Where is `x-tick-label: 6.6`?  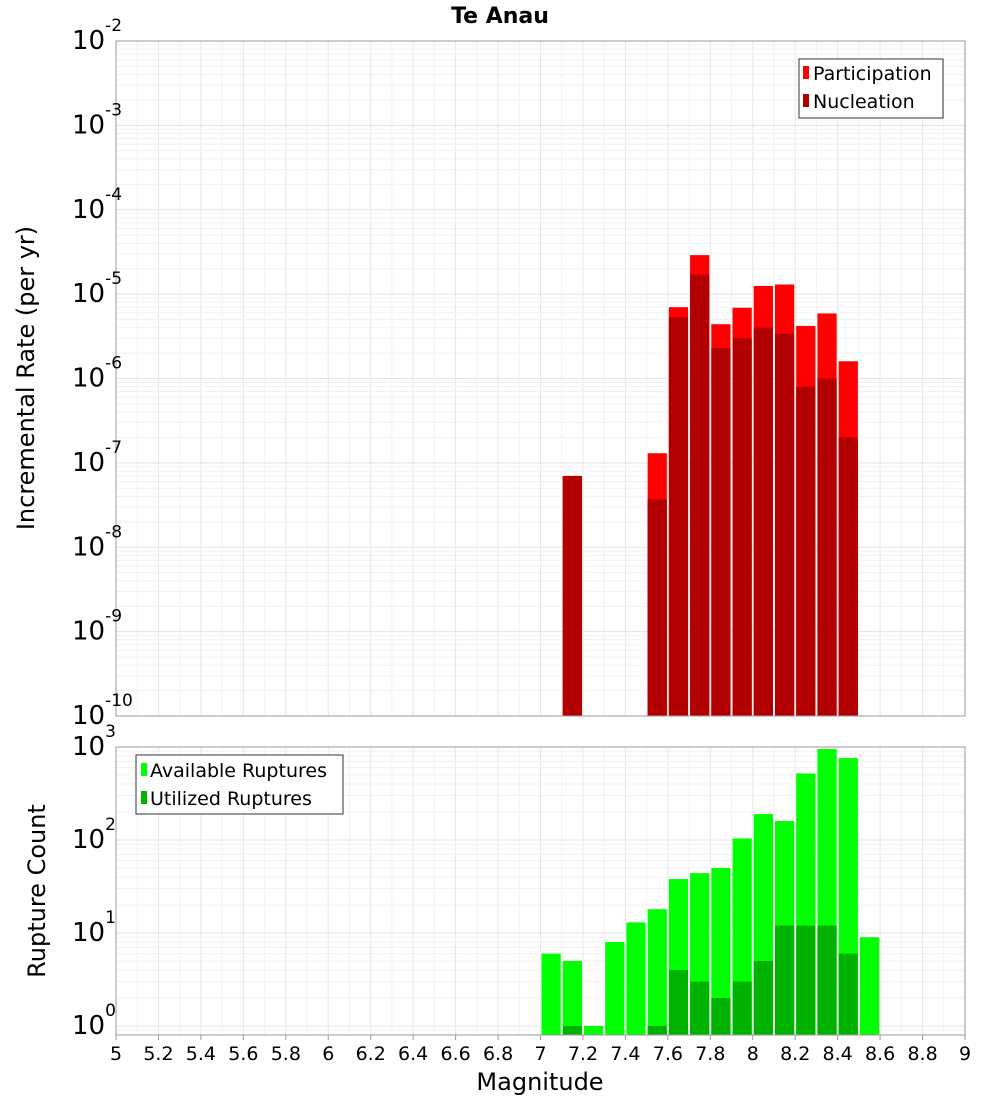 x-tick-label: 6.6 is located at coordinates (455, 1054).